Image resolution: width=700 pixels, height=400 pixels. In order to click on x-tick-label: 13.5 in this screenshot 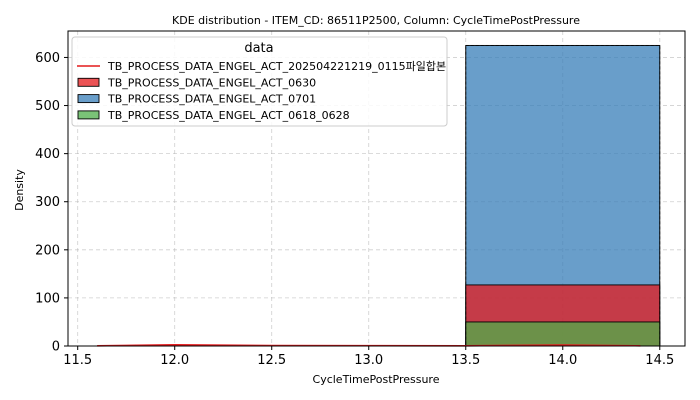, I will do `click(465, 360)`.